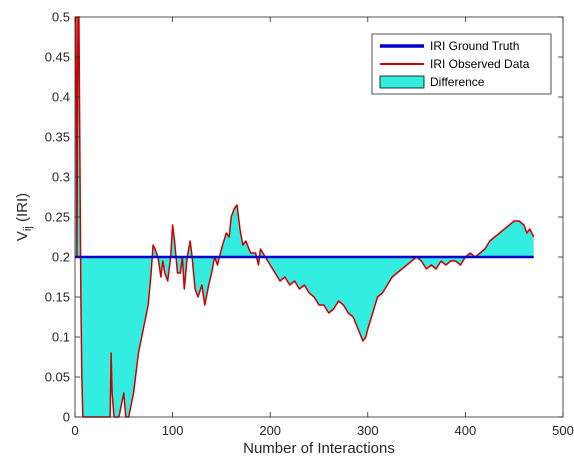 Image resolution: width=574 pixels, height=461 pixels. I want to click on x-tick-label: 500, so click(563, 430).